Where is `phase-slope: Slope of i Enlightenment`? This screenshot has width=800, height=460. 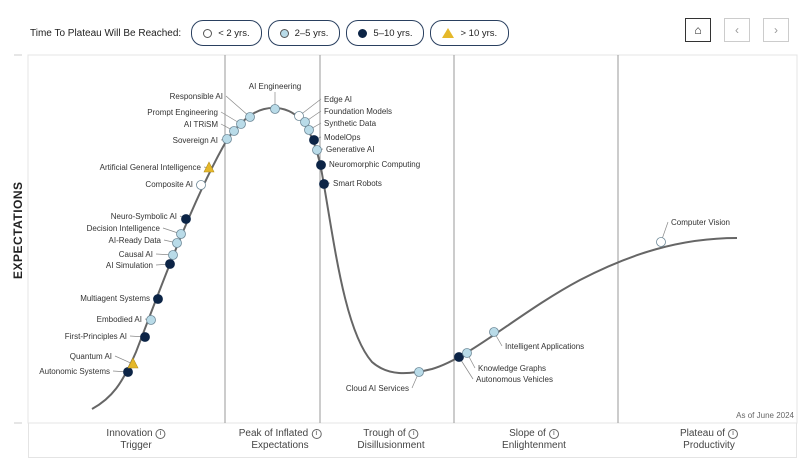
phase-slope: Slope of i Enlightenment is located at coordinates (534, 440).